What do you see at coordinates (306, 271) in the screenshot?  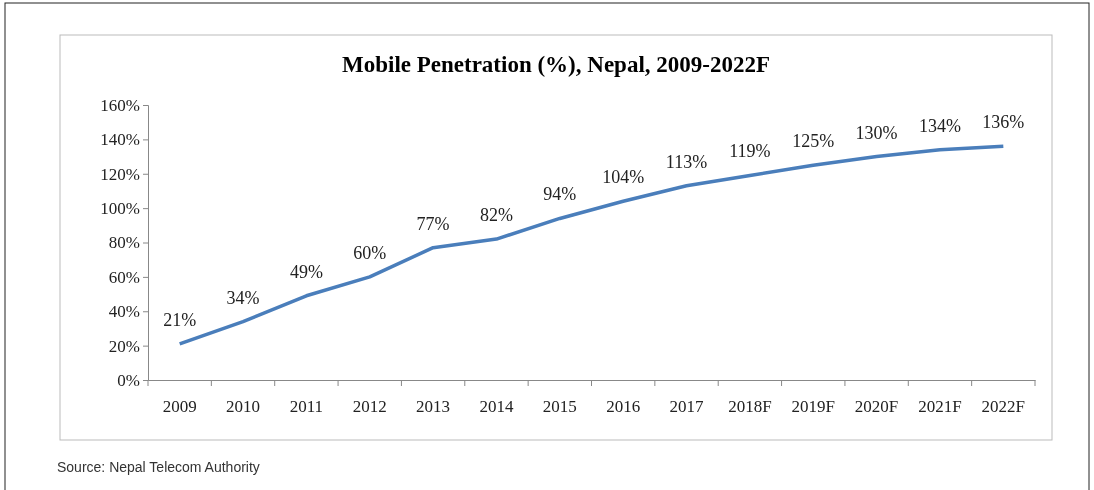 I see `data-label: 49%` at bounding box center [306, 271].